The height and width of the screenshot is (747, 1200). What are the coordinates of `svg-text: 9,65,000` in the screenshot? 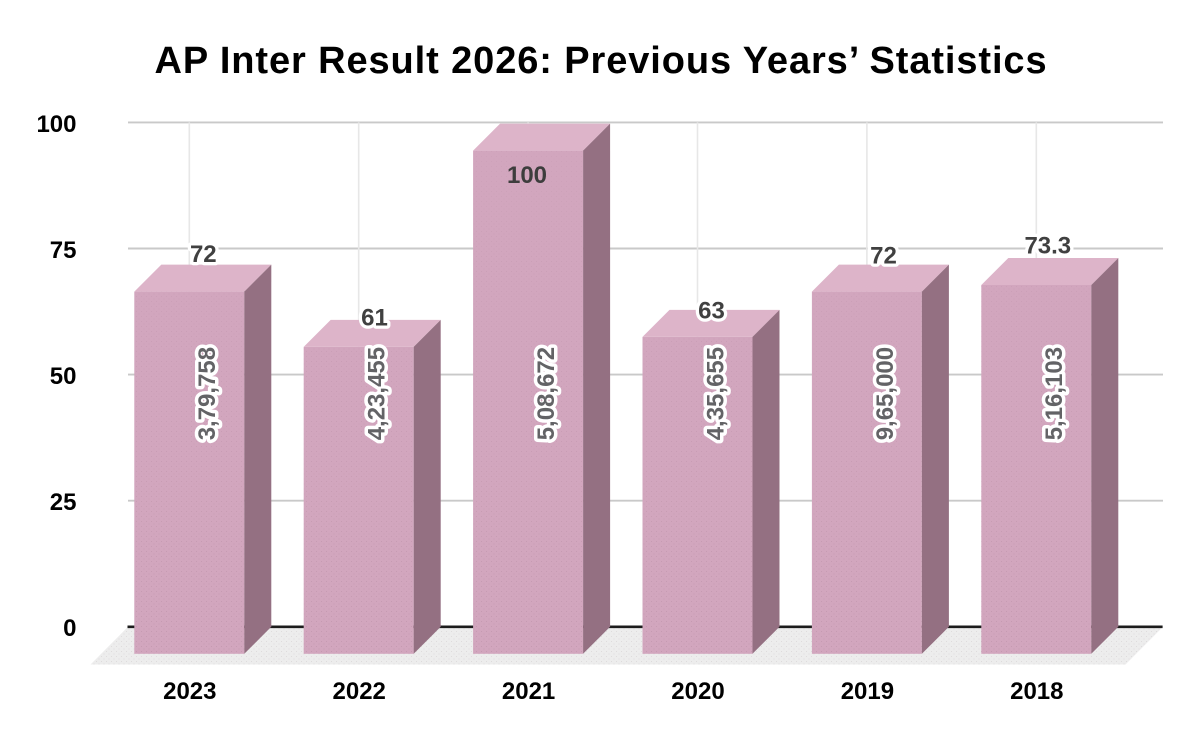 It's located at (885, 393).